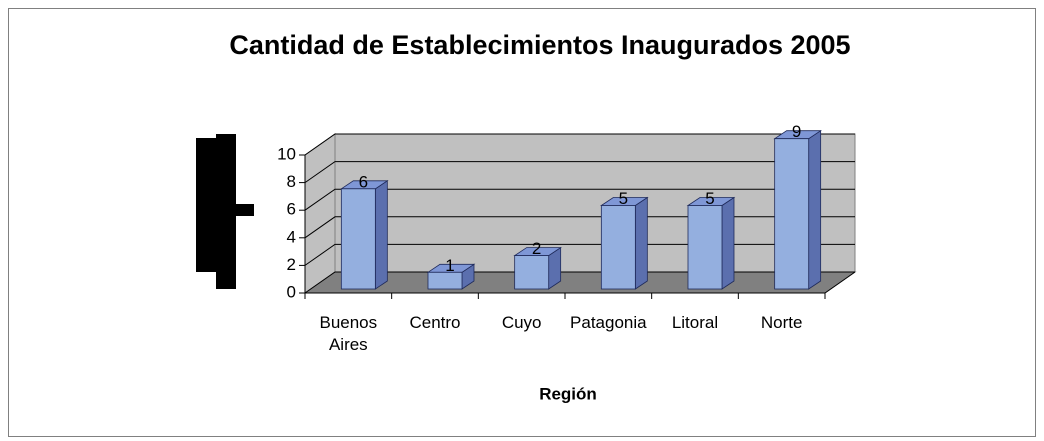 This screenshot has width=1044, height=441. Describe the element at coordinates (449, 265) in the screenshot. I see `data-label: 1` at that location.